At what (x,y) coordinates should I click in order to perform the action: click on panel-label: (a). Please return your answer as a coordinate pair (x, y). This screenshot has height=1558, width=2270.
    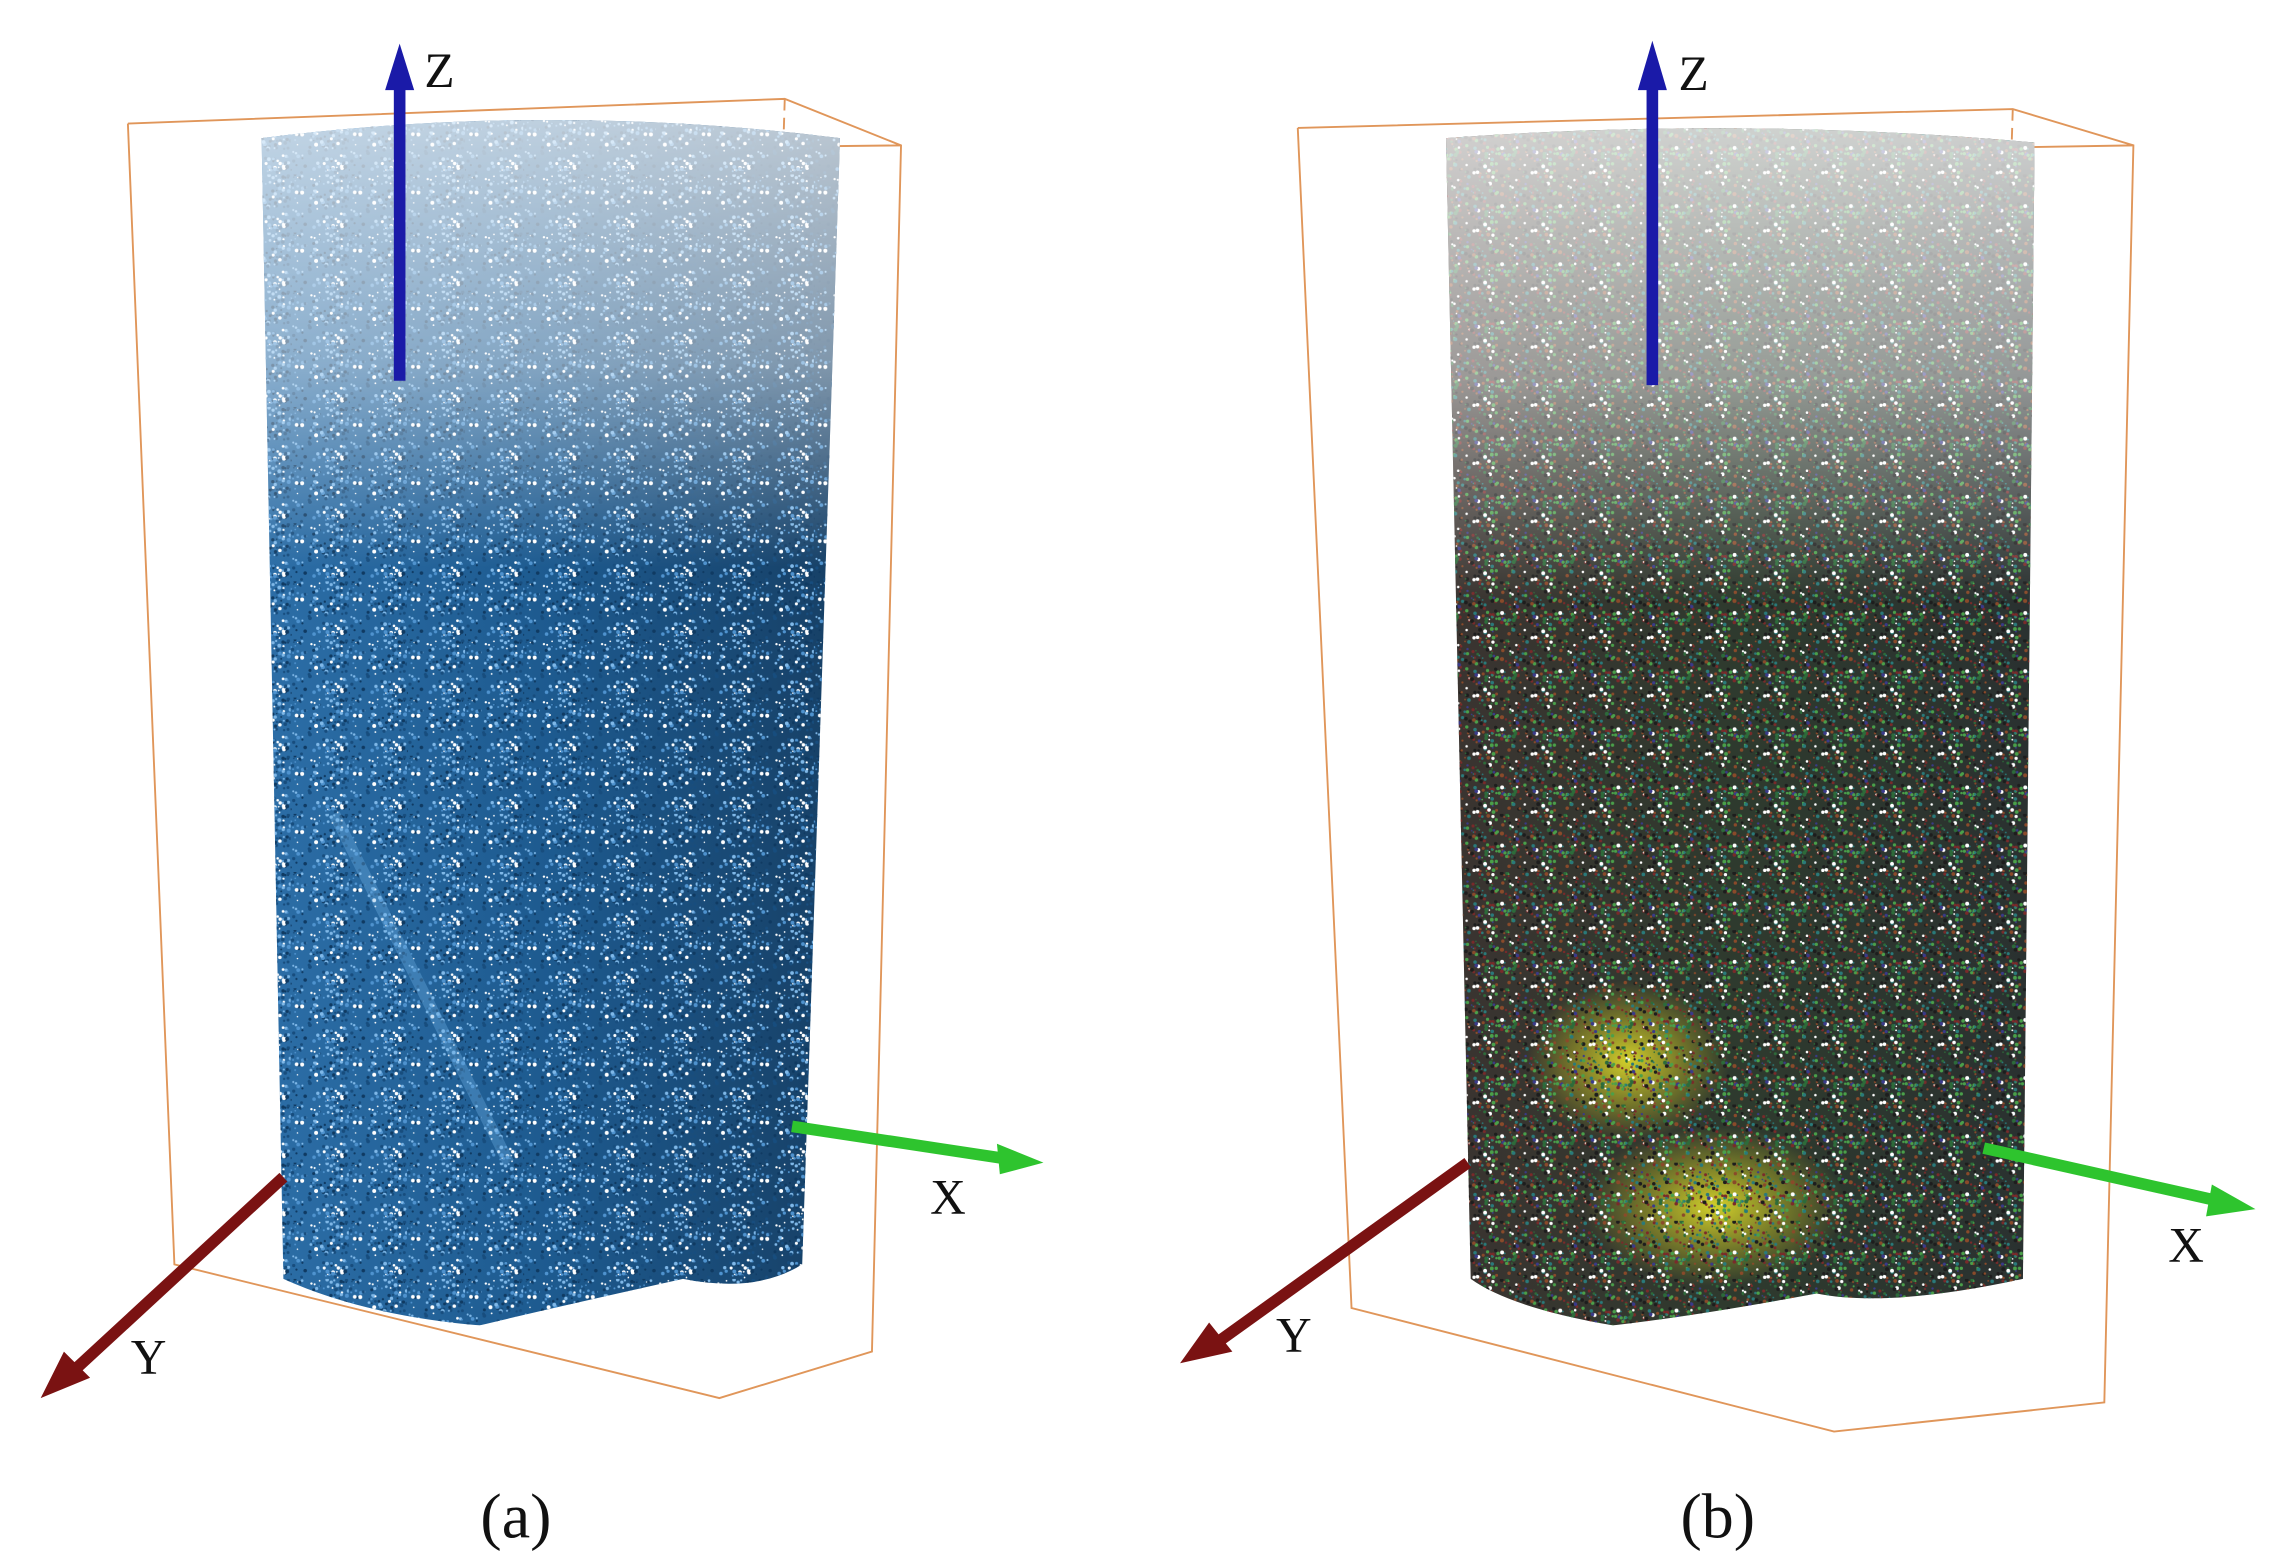
    Looking at the image, I should click on (515, 1516).